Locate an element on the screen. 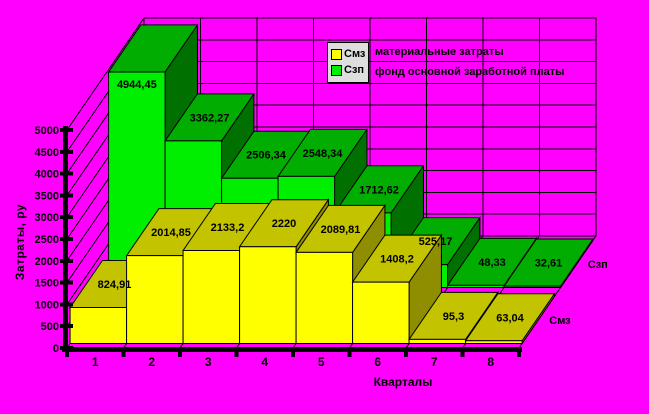 This screenshot has width=649, height=414. y-tick-label-3000: 3000 is located at coordinates (47, 218).